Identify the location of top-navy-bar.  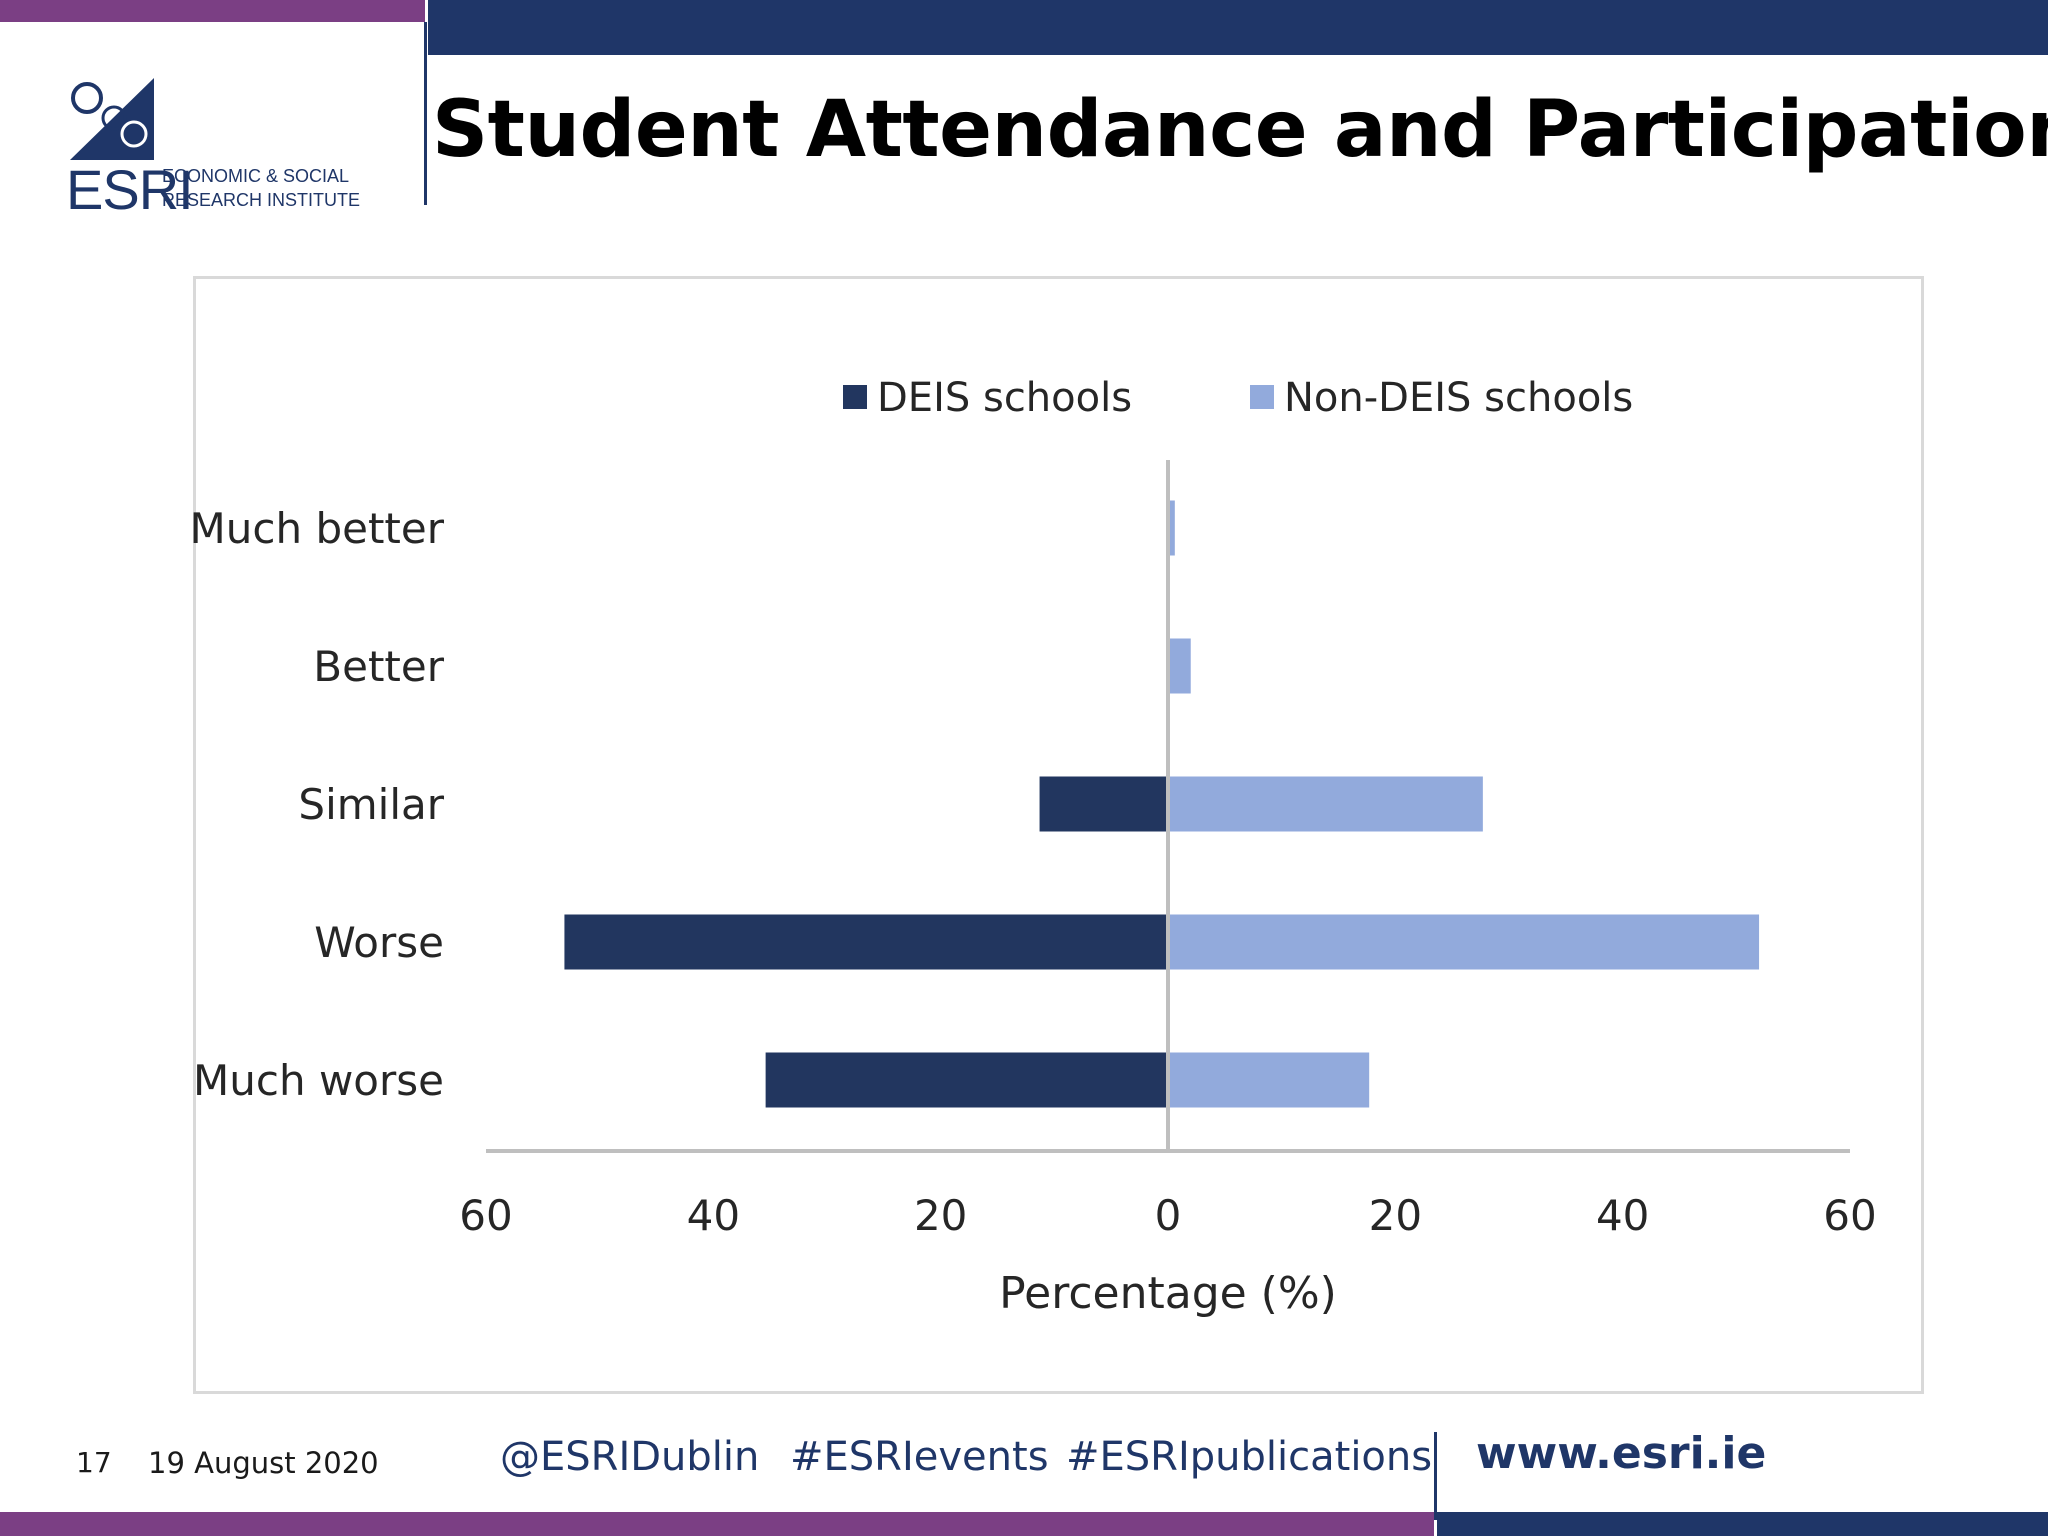
(1238, 27).